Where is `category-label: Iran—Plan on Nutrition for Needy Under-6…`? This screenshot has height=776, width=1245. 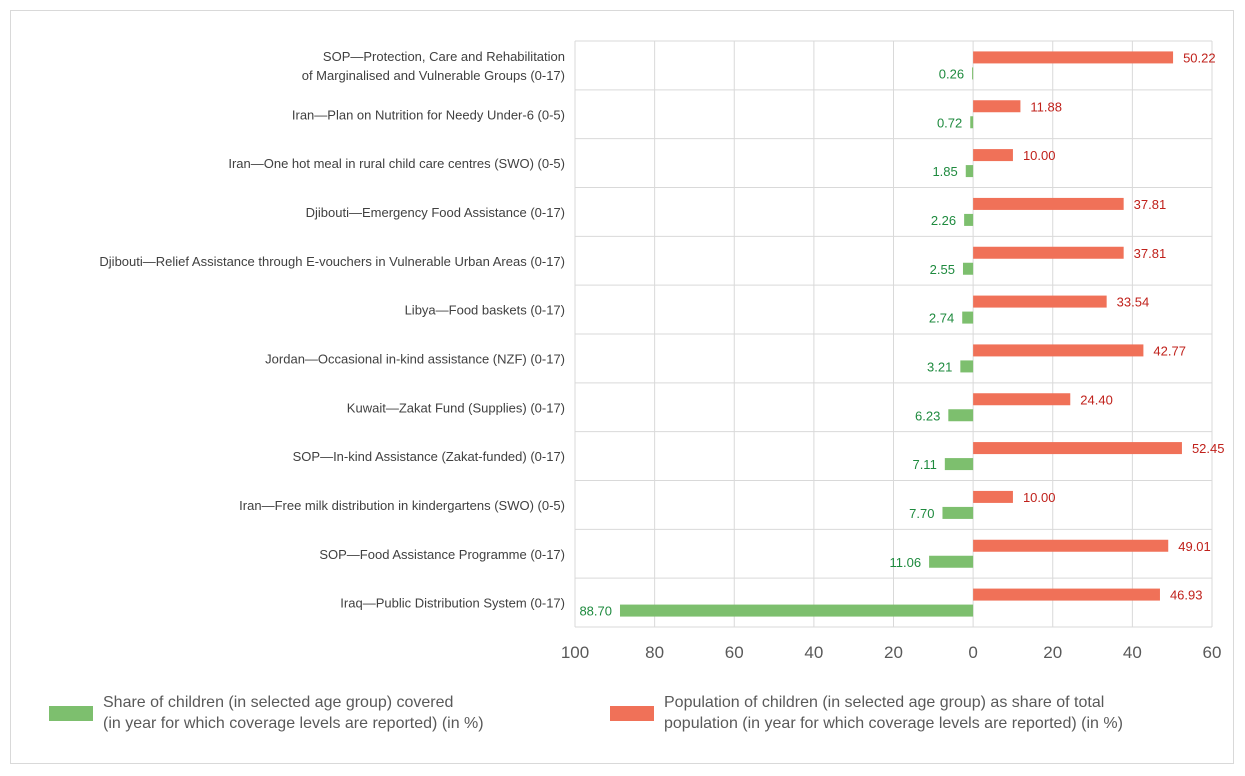 category-label: Iran—Plan on Nutrition for Needy Under-6… is located at coordinates (428, 114).